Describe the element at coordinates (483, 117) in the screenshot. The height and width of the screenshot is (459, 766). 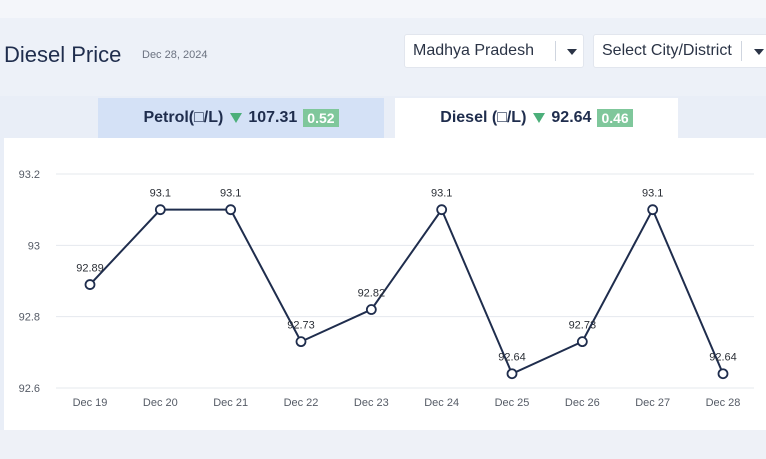
I see `tab-diesel-label: Diesel (□/L)` at that location.